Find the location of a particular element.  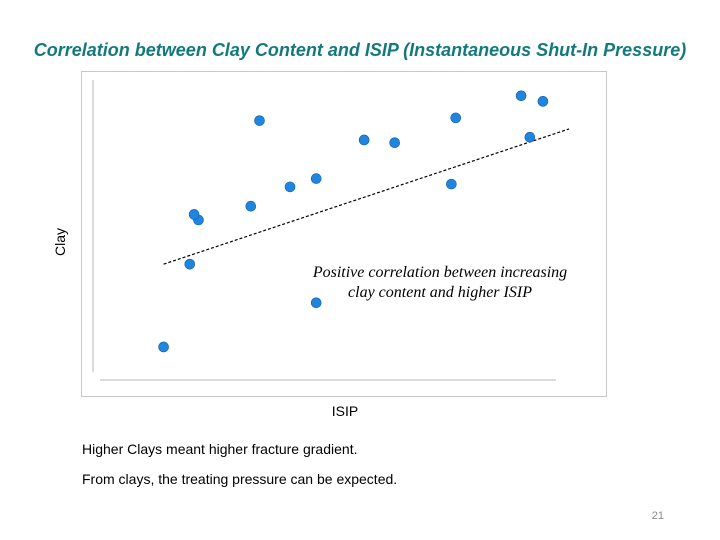

x-axis-label: ISIP is located at coordinates (345, 411).